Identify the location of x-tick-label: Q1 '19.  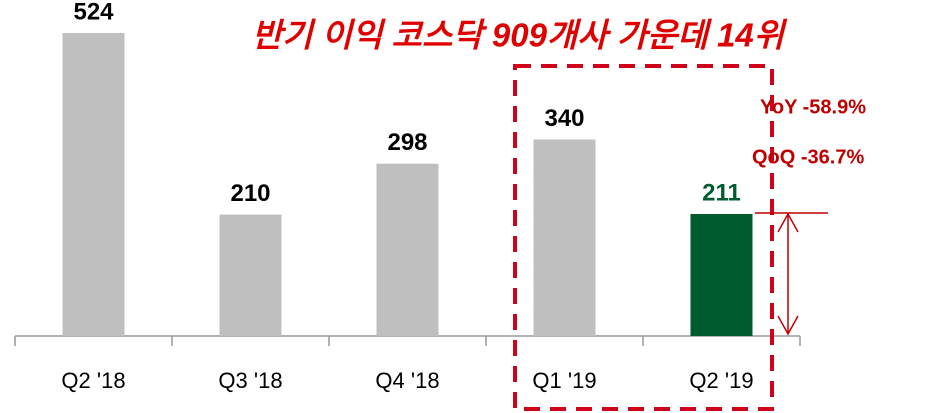
(564, 380).